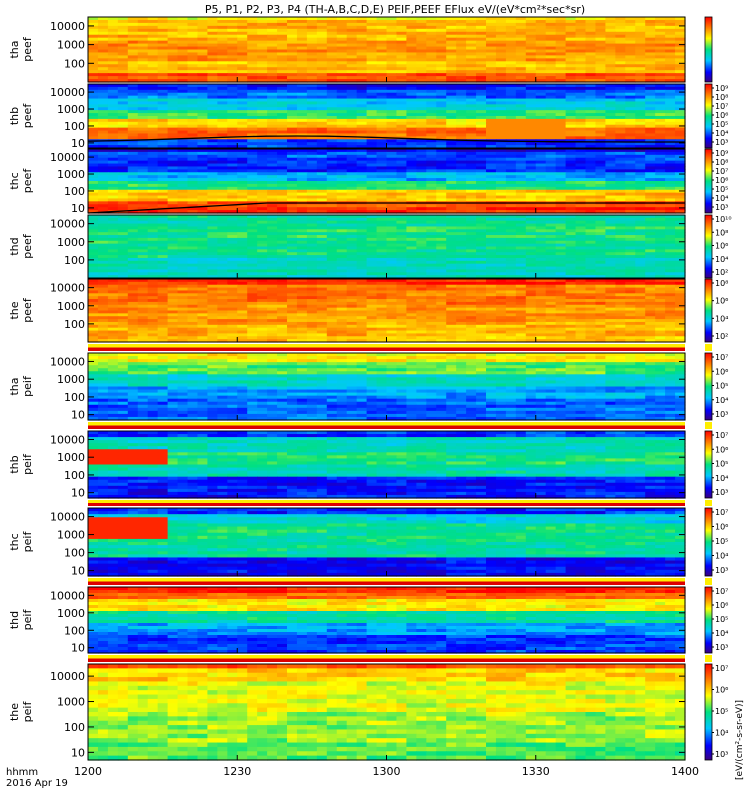  I want to click on panel-probe-label: thc, so click(14, 180).